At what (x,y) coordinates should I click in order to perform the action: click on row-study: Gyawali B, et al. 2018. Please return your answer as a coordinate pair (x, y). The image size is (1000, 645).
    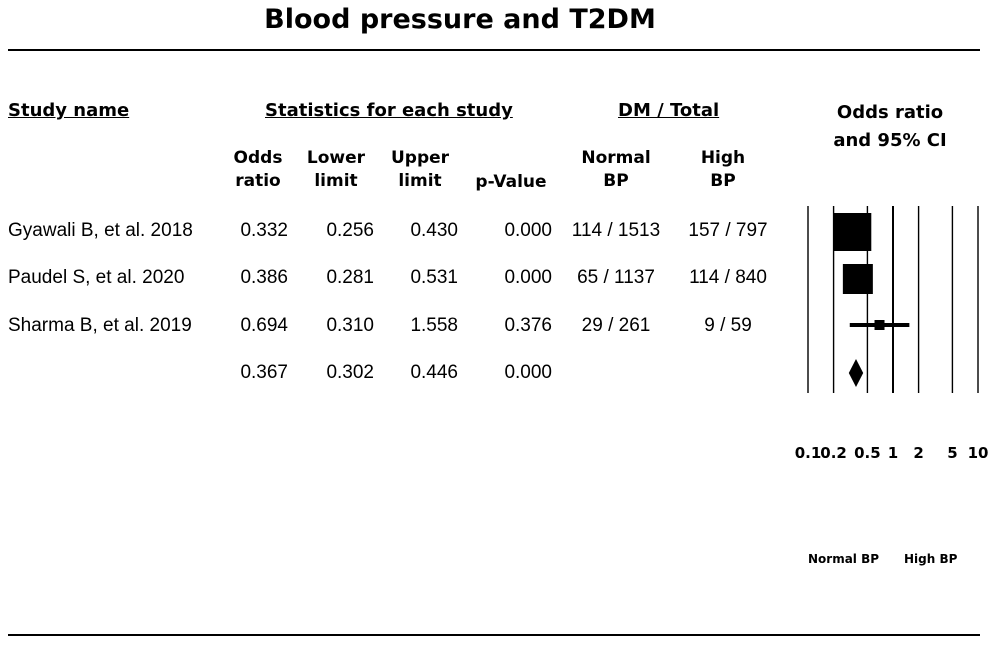
    Looking at the image, I should click on (100, 230).